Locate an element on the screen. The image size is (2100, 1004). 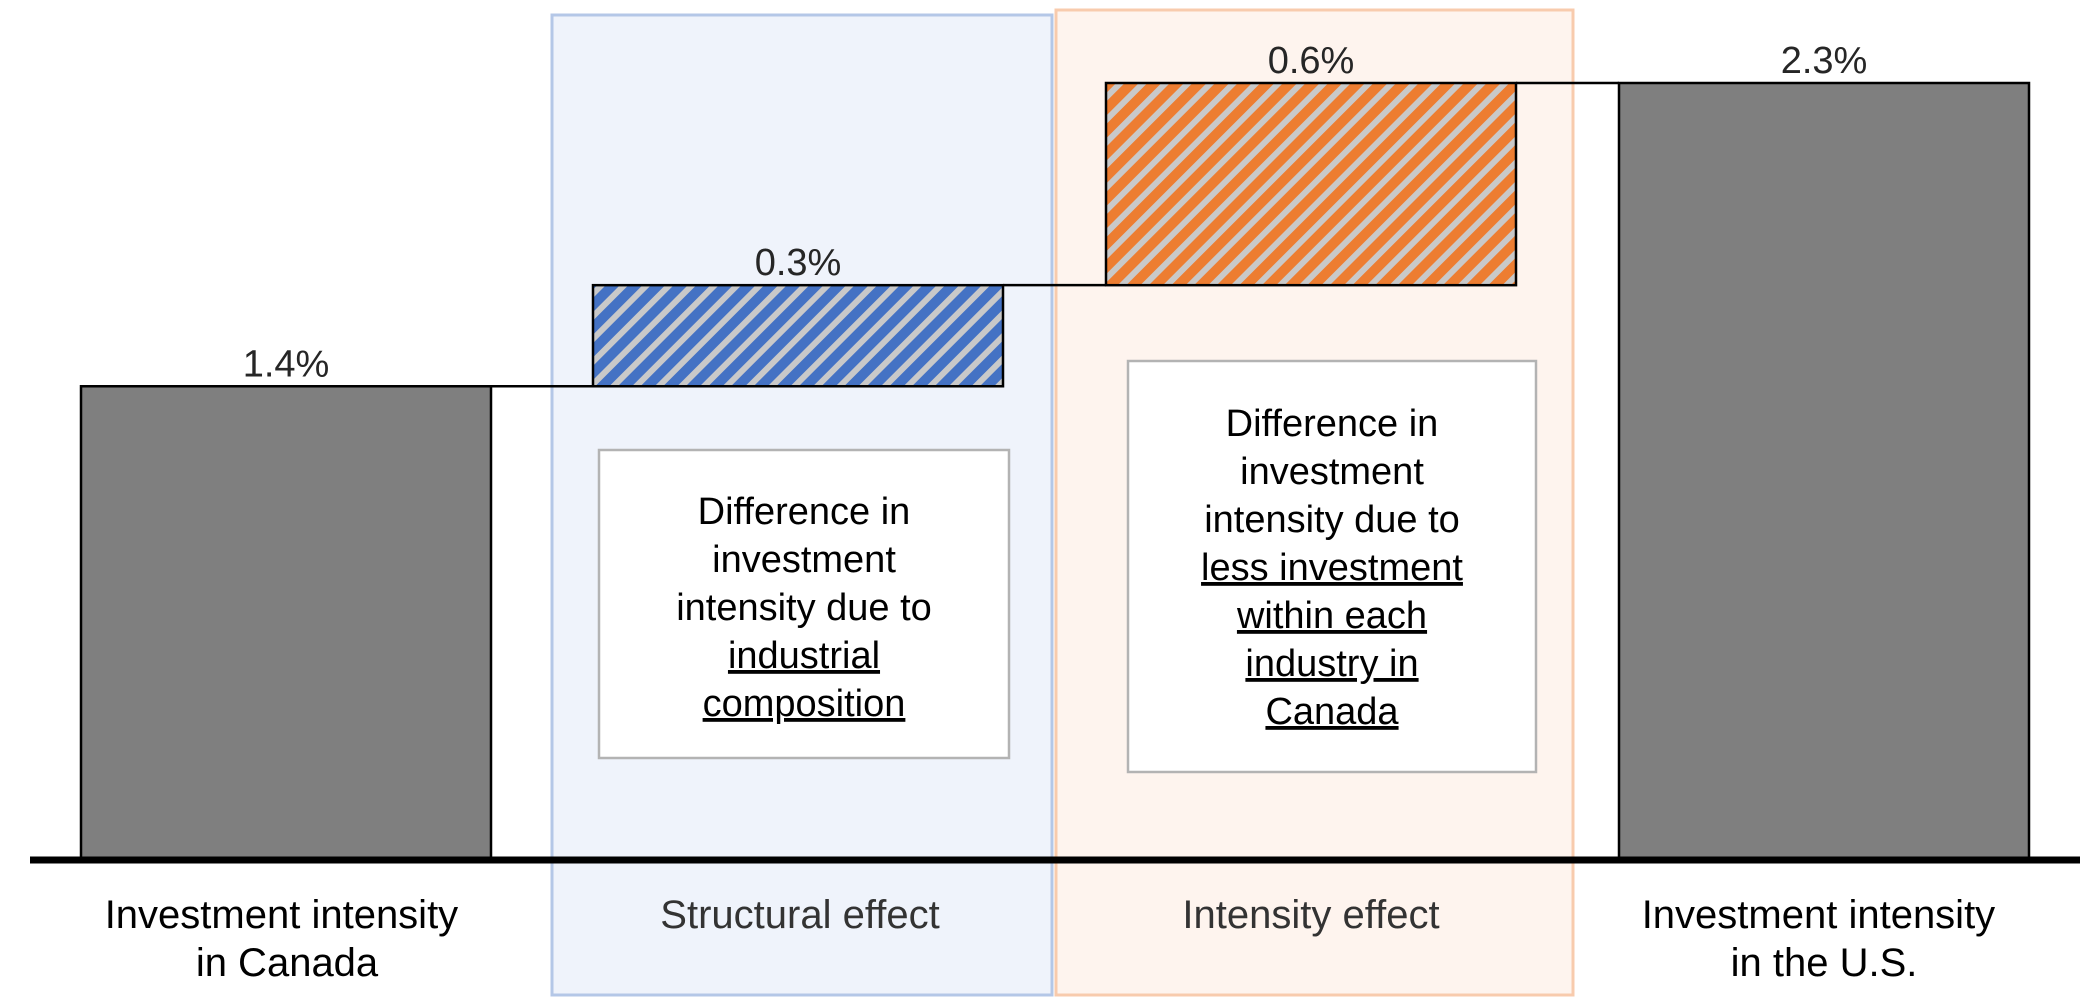
category-label-us: Investment intensity in the U.S. is located at coordinates (1824, 939).